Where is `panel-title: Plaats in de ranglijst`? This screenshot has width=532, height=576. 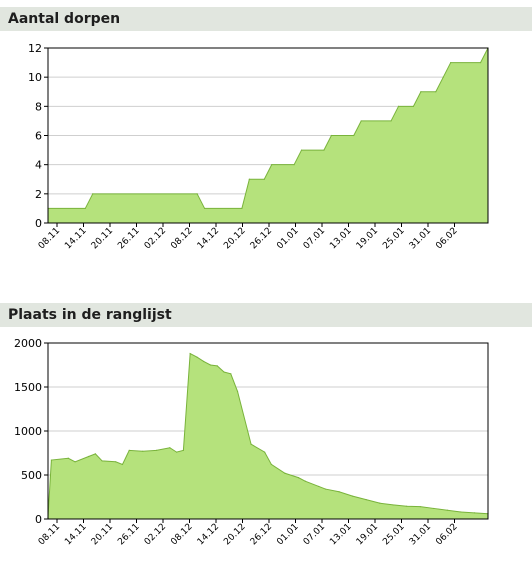
panel-title: Plaats in de ranglijst is located at coordinates (90, 315).